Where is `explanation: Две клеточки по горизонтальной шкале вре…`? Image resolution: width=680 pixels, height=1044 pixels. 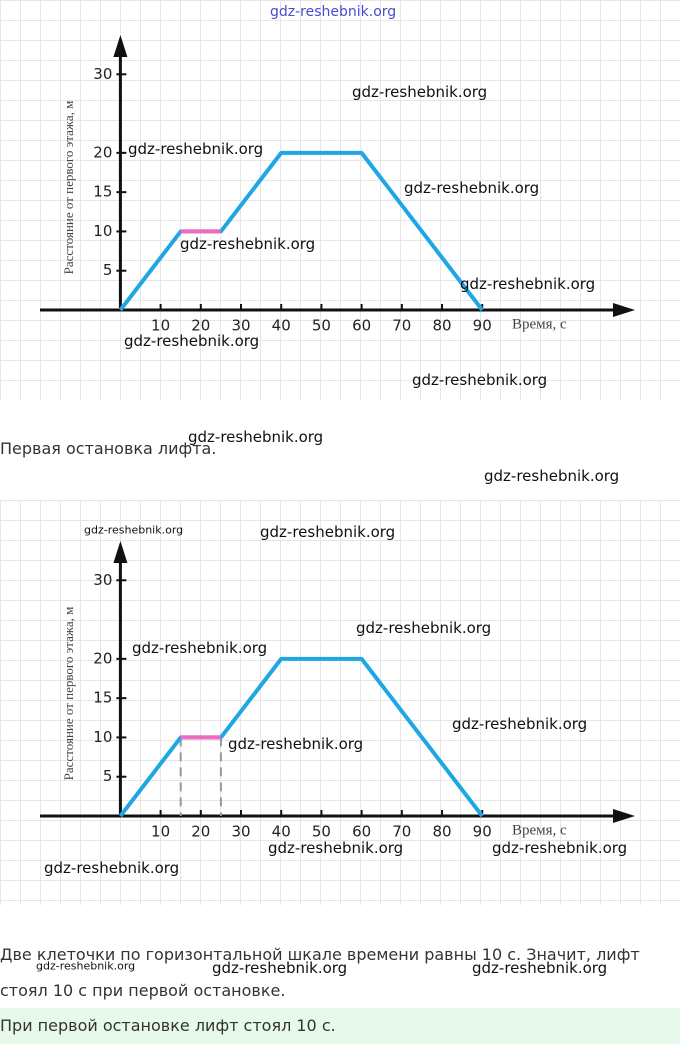
explanation: Две клеточки по горизонтальной шкале вре… is located at coordinates (320, 972).